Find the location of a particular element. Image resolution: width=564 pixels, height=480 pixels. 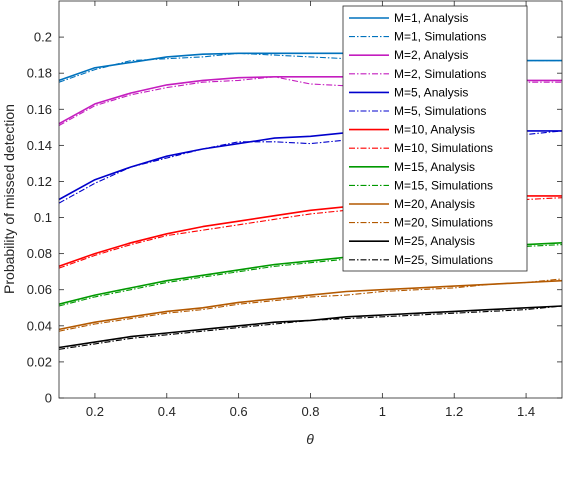

legend-item-4: M=5, Analysis is located at coordinates (408, 92).